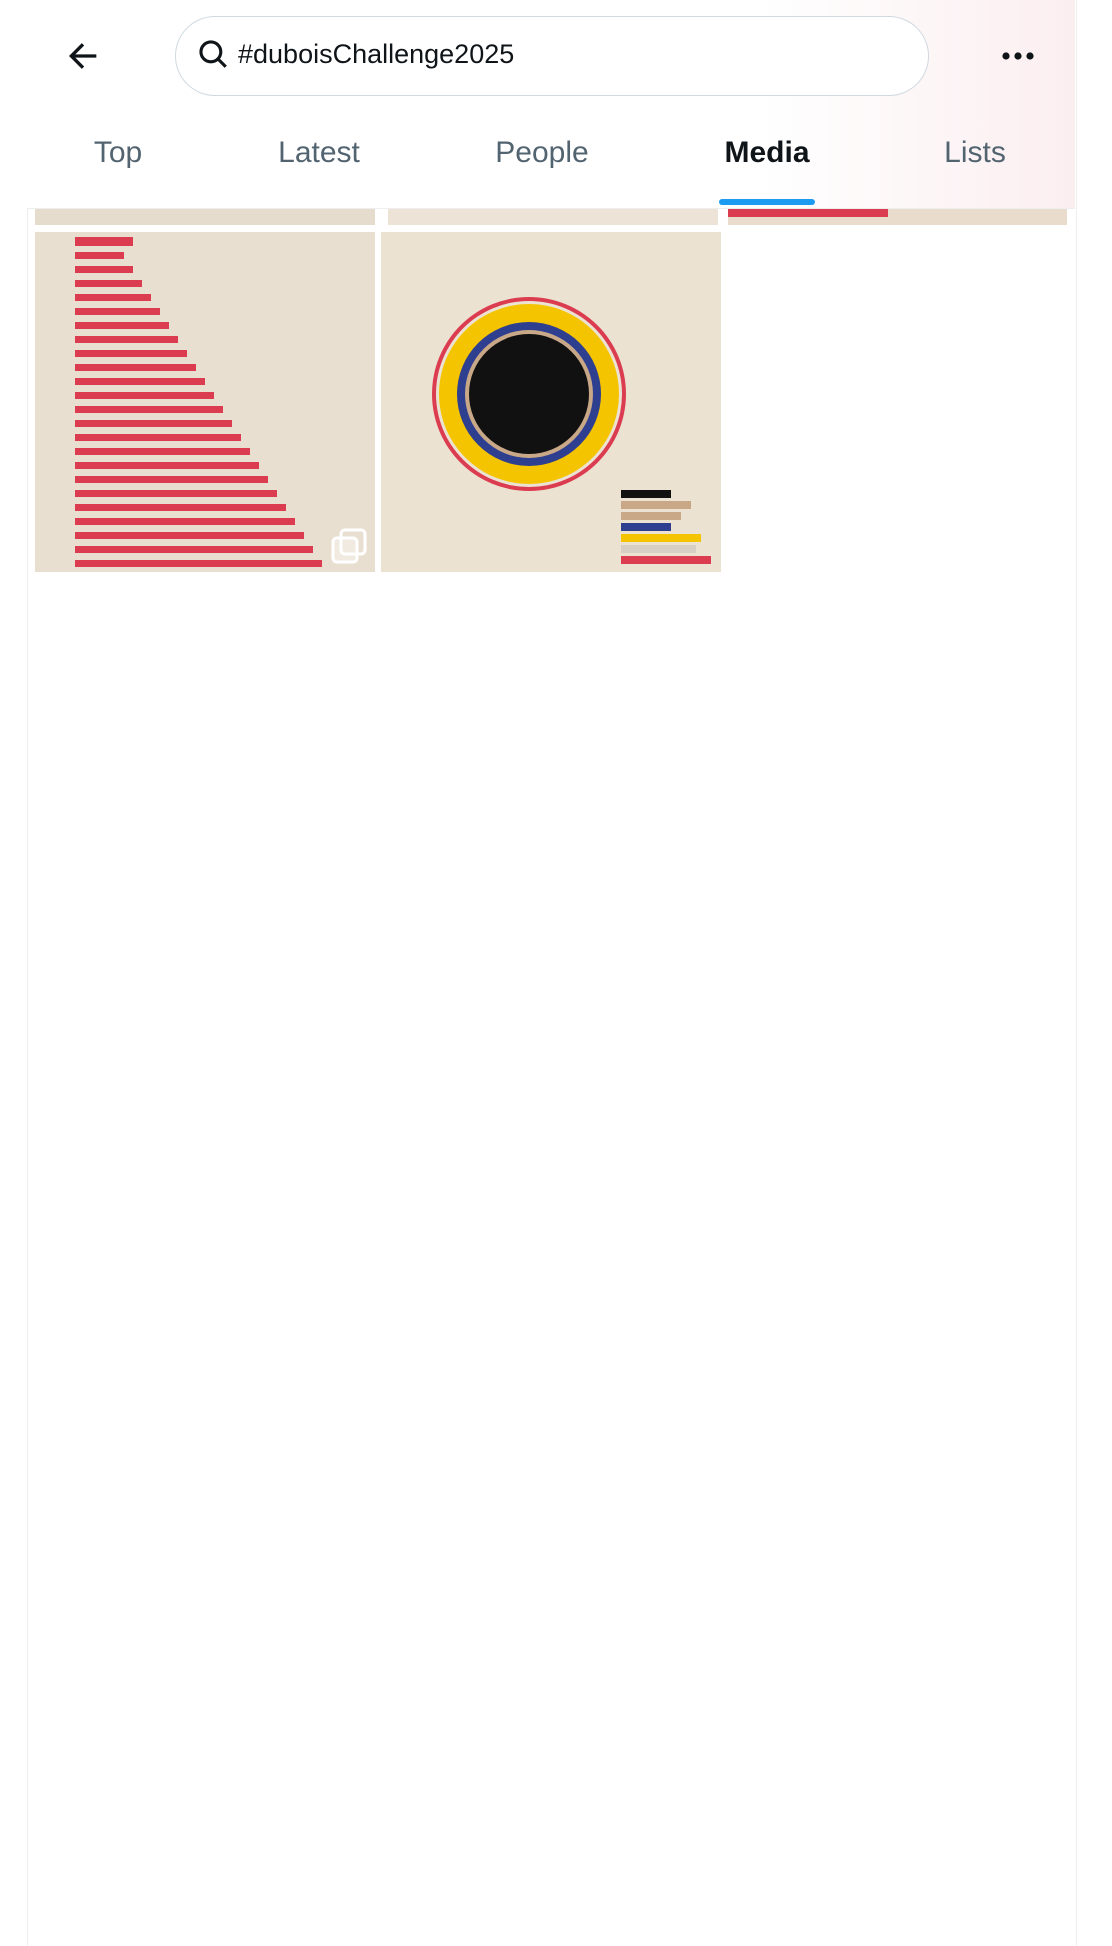  What do you see at coordinates (319, 152) in the screenshot?
I see `tab: Latest` at bounding box center [319, 152].